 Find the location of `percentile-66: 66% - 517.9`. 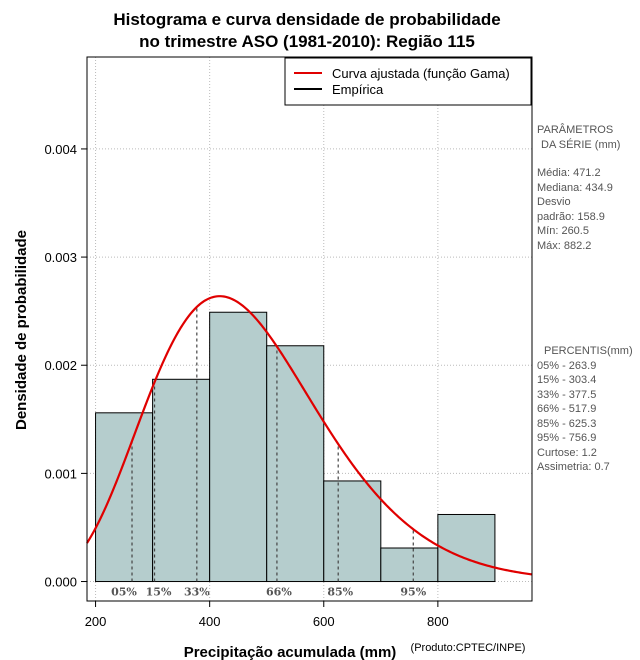

percentile-66: 66% - 517.9 is located at coordinates (567, 409).